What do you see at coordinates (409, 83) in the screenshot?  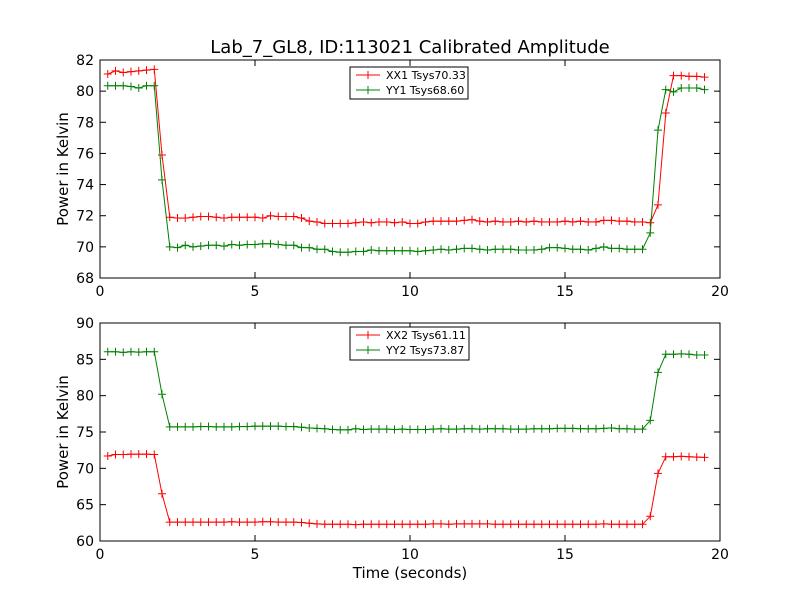 I see `legend: XX1 Tsys70.33 YY1 Tsys68.60` at bounding box center [409, 83].